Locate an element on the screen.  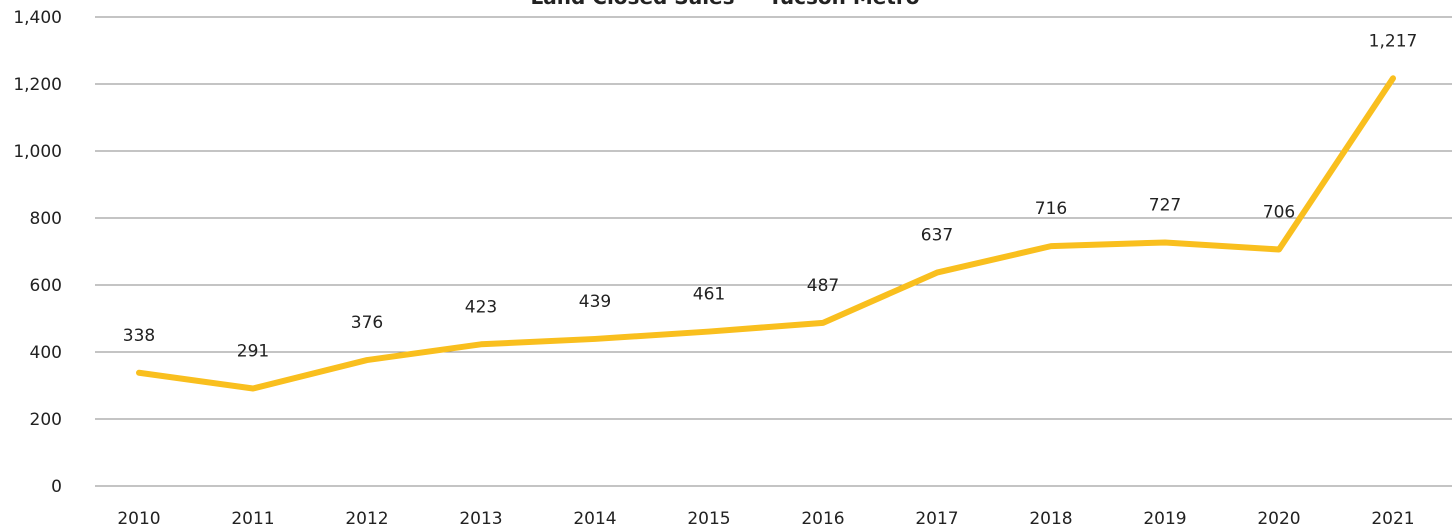
x-tick-label: 2018 is located at coordinates (1050, 519).